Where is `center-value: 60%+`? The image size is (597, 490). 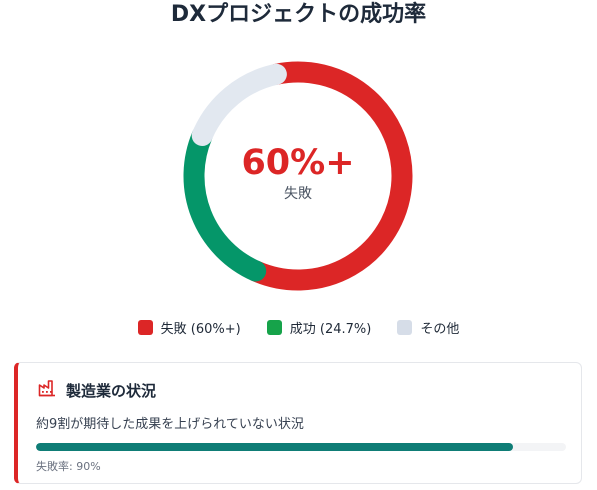
center-value: 60%+ is located at coordinates (298, 163).